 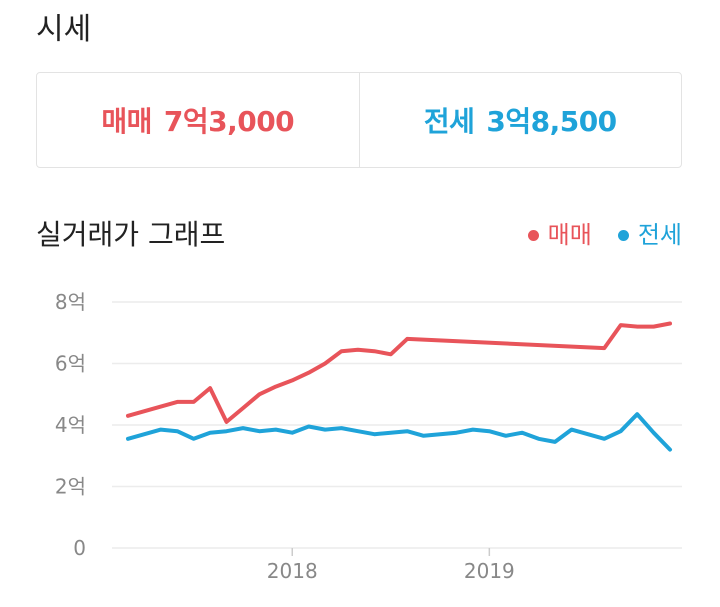 What do you see at coordinates (551, 121) in the screenshot?
I see `jeonse-price-value: 3억8,500` at bounding box center [551, 121].